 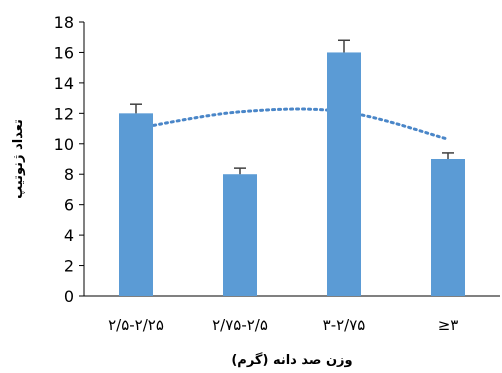 I want to click on x-axis-title: وزن صد دانه (گرم), so click(x=291, y=360).